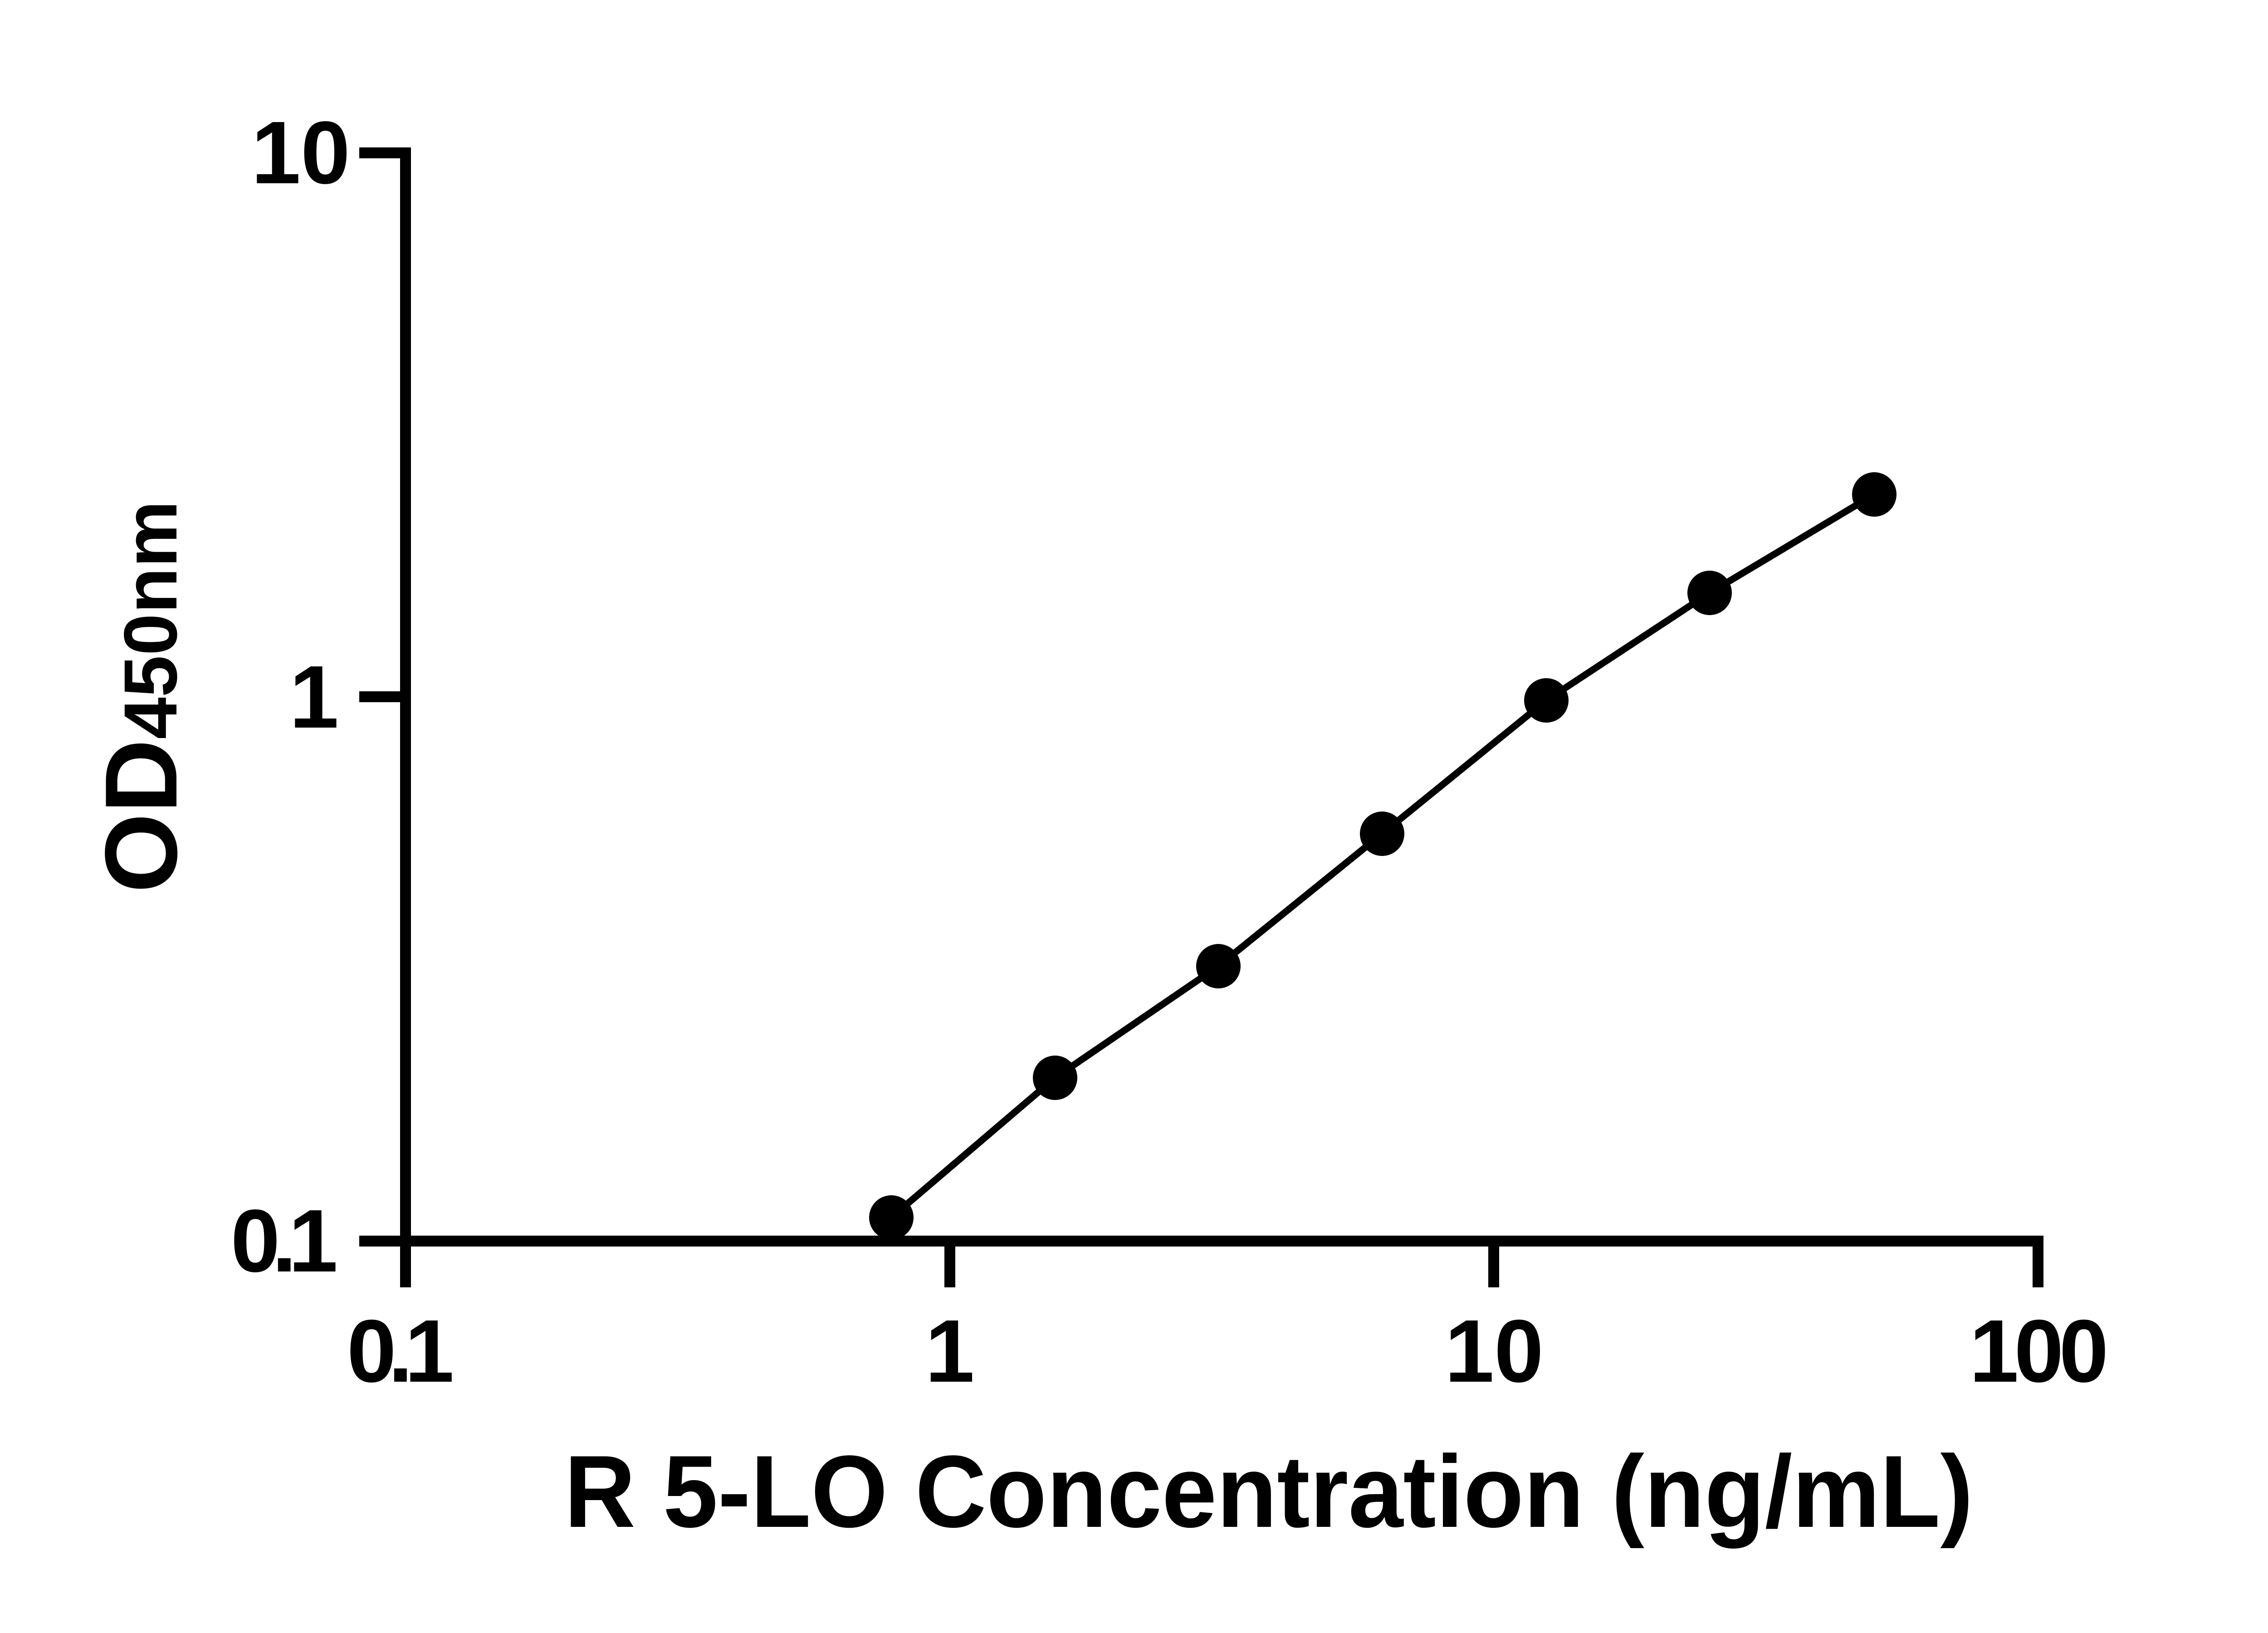 The width and height of the screenshot is (2268, 1633). What do you see at coordinates (1269, 1491) in the screenshot?
I see `svg-text: R 5-LO Concentration (ng/mL)` at bounding box center [1269, 1491].